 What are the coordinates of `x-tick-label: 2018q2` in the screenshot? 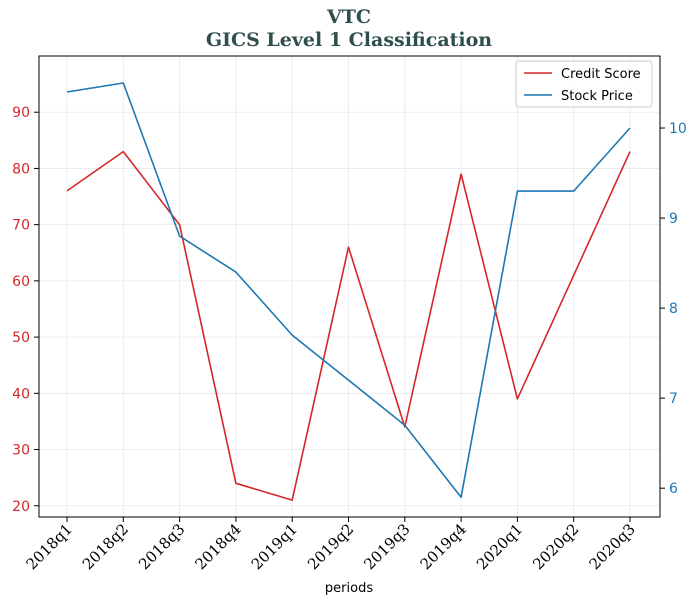 It's located at (105, 546).